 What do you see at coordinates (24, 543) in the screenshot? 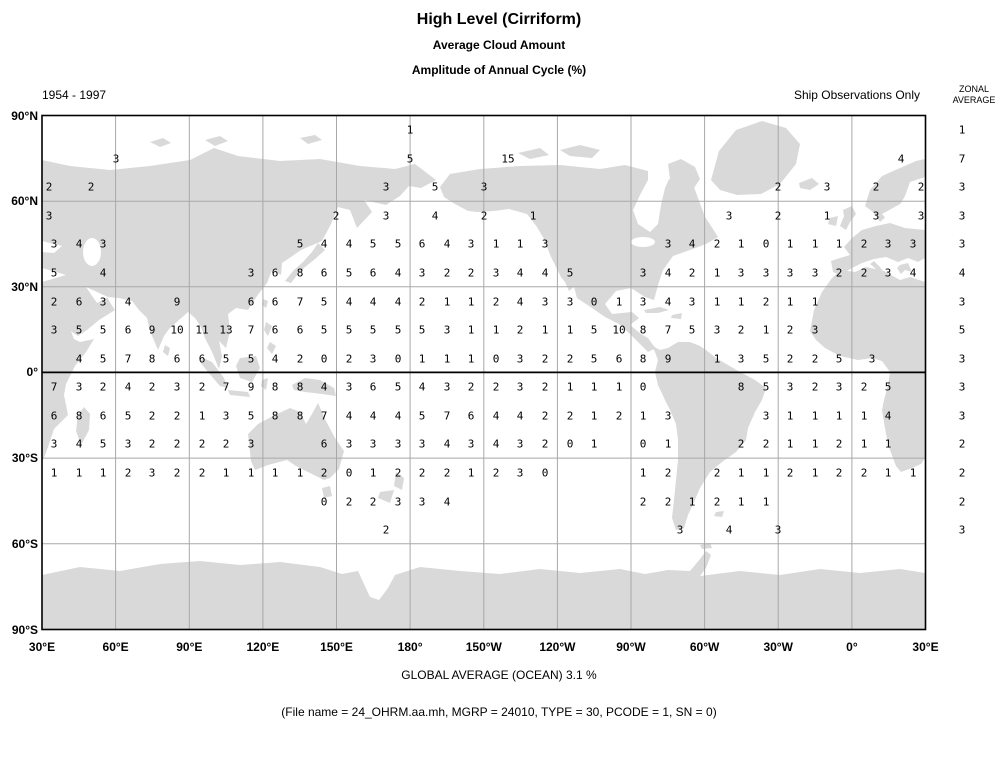
I see `latitude-tick-label: 60°S` at bounding box center [24, 543].